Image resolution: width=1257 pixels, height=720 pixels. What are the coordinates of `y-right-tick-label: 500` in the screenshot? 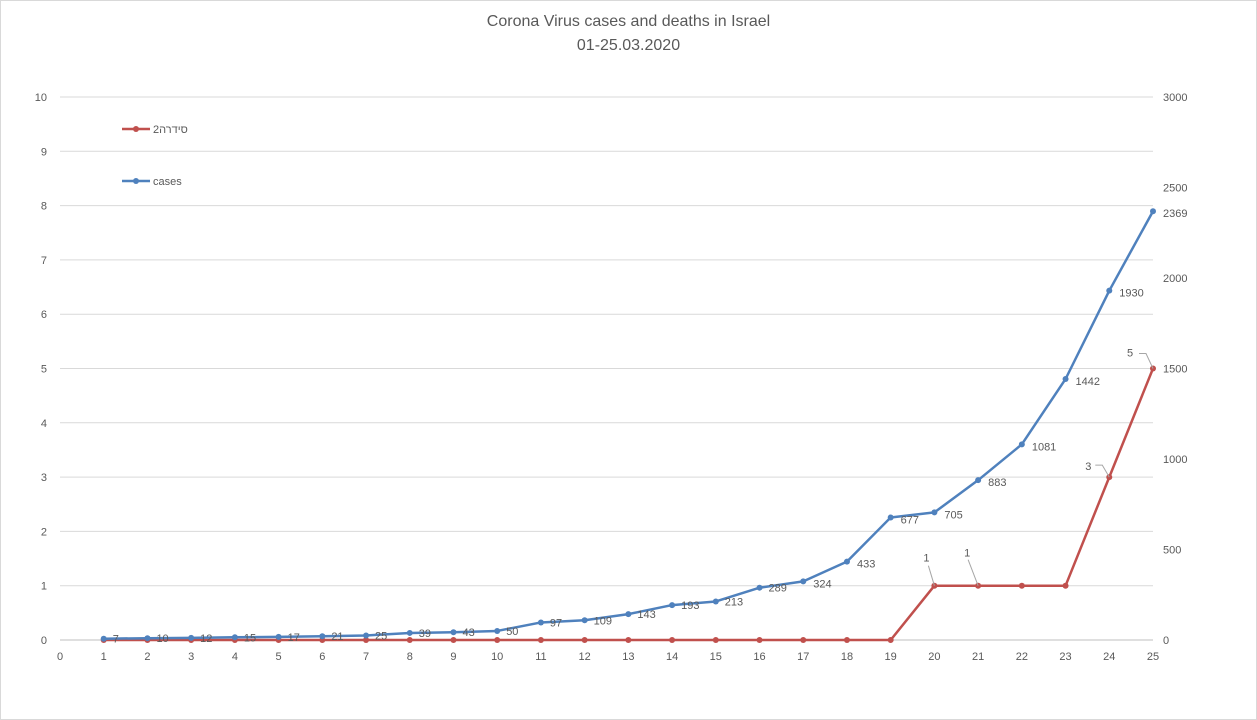 It's located at (1172, 551).